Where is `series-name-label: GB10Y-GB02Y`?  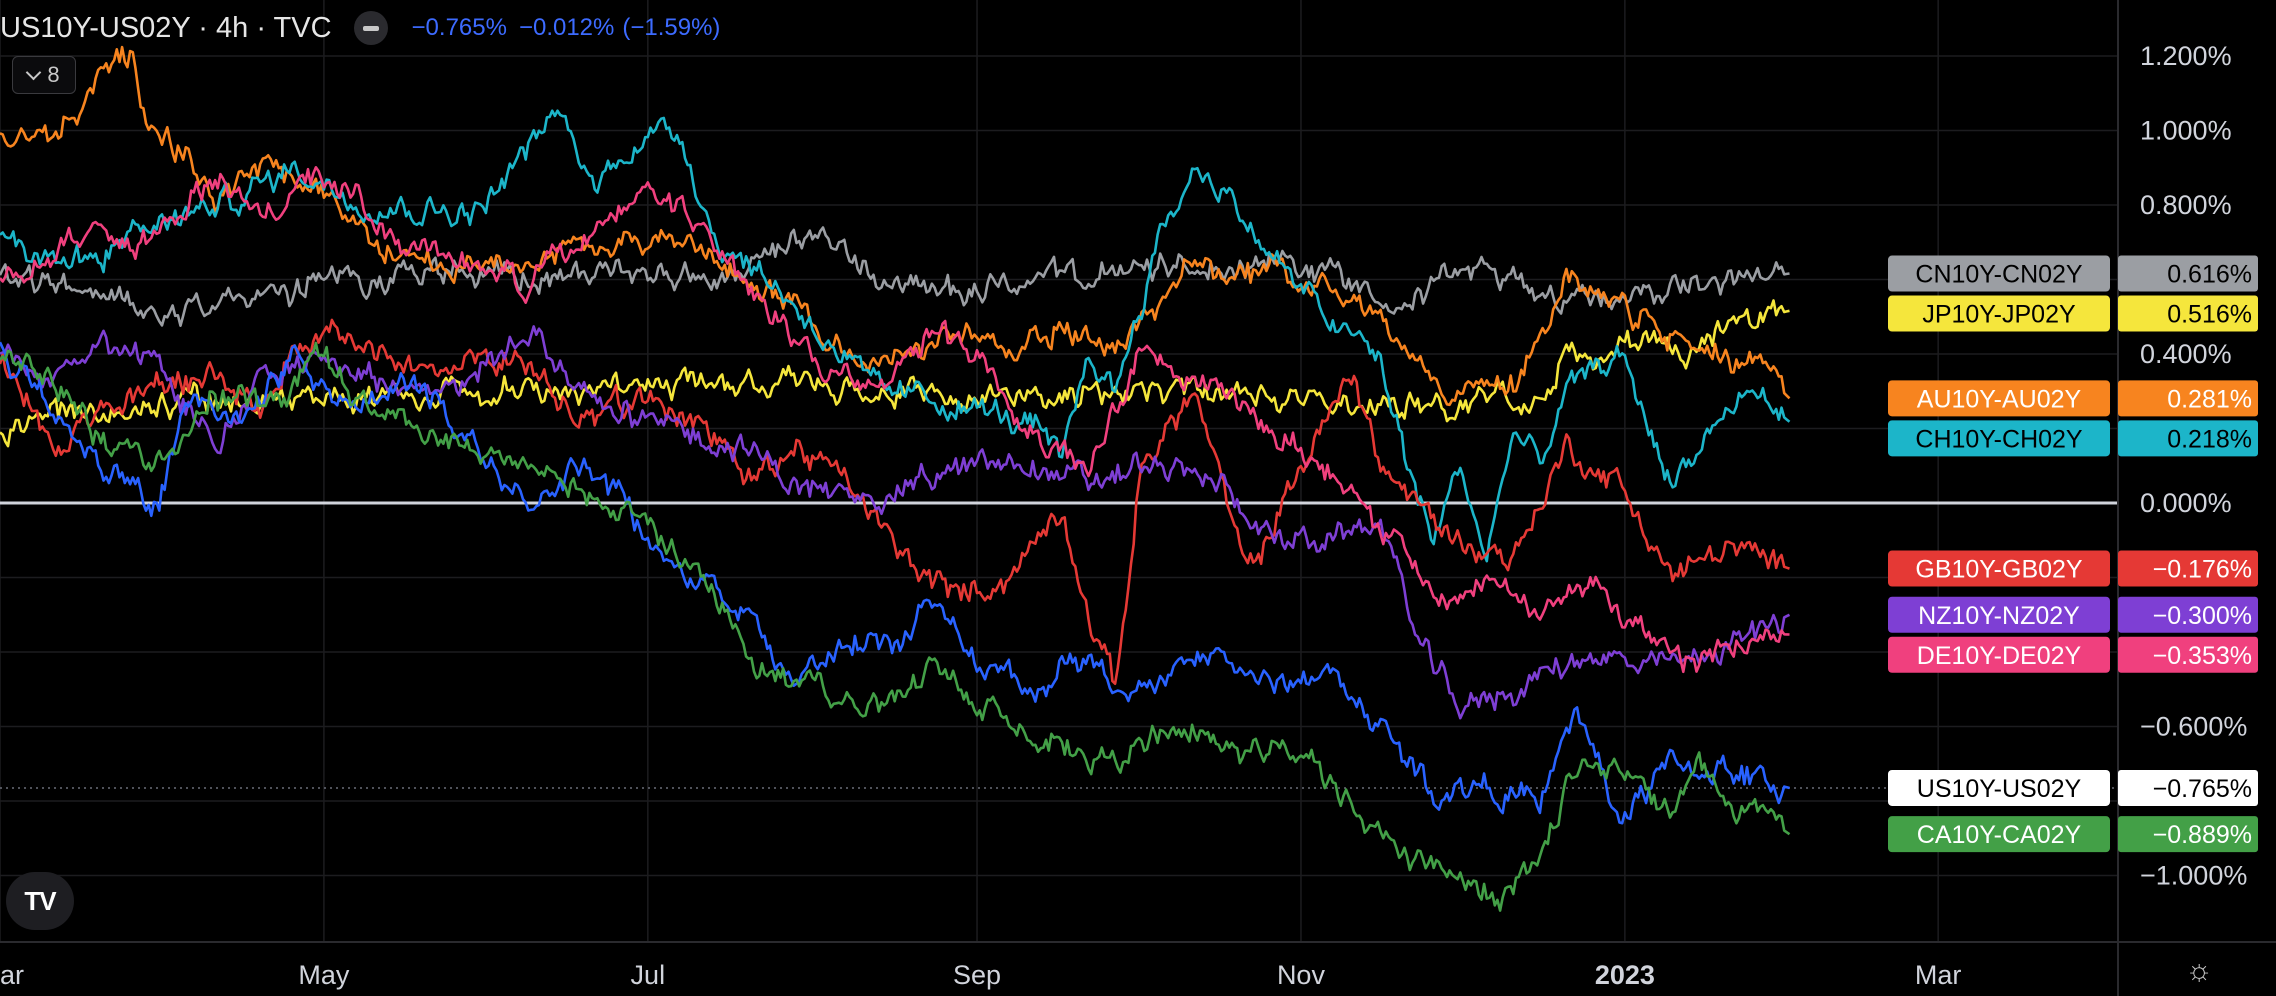 series-name-label: GB10Y-GB02Y is located at coordinates (1999, 570).